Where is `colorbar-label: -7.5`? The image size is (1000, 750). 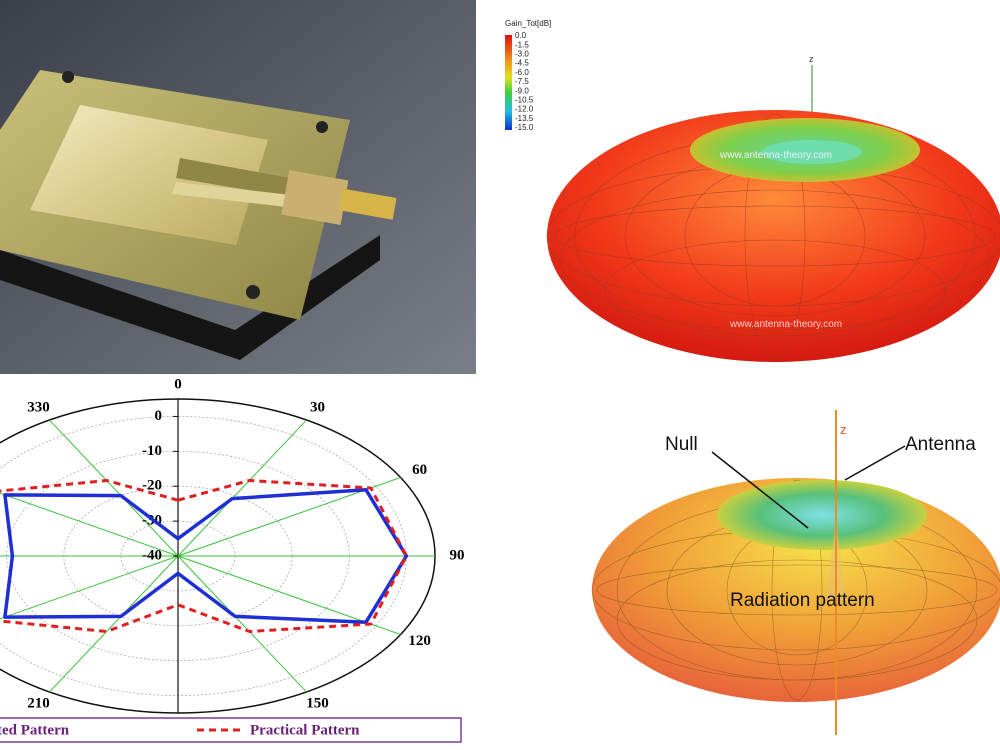 colorbar-label: -7.5 is located at coordinates (522, 81).